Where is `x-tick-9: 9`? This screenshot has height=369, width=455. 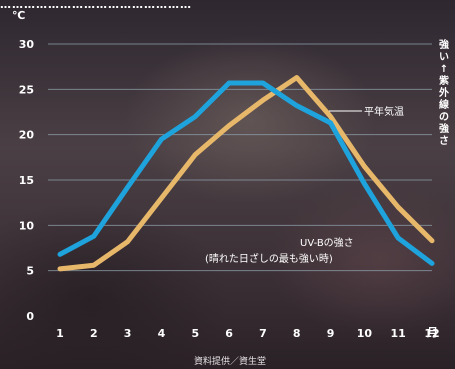 x-tick-9: 9 is located at coordinates (331, 333).